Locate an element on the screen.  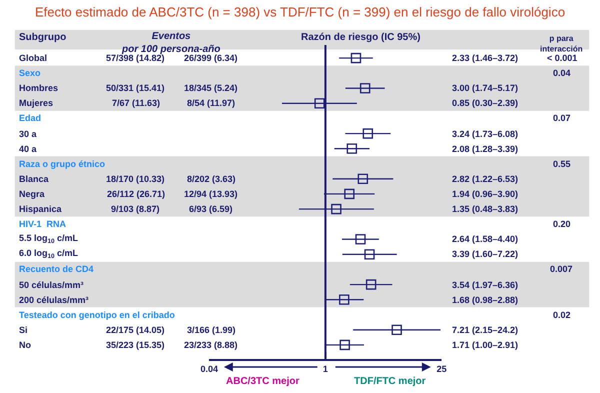
y-tick-label: Blanca is located at coordinates (34, 179).